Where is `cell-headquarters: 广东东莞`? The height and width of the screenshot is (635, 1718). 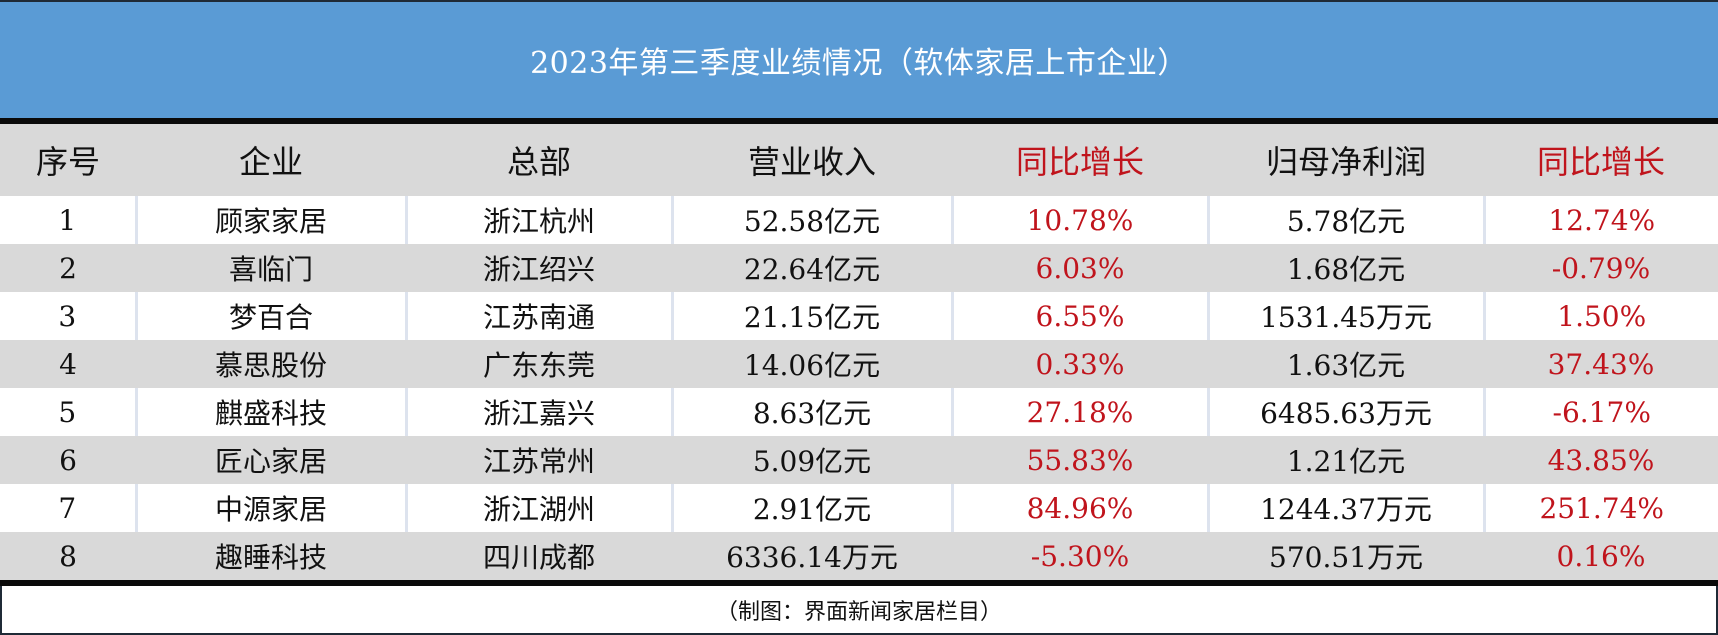
cell-headquarters: 广东东莞 is located at coordinates (538, 365).